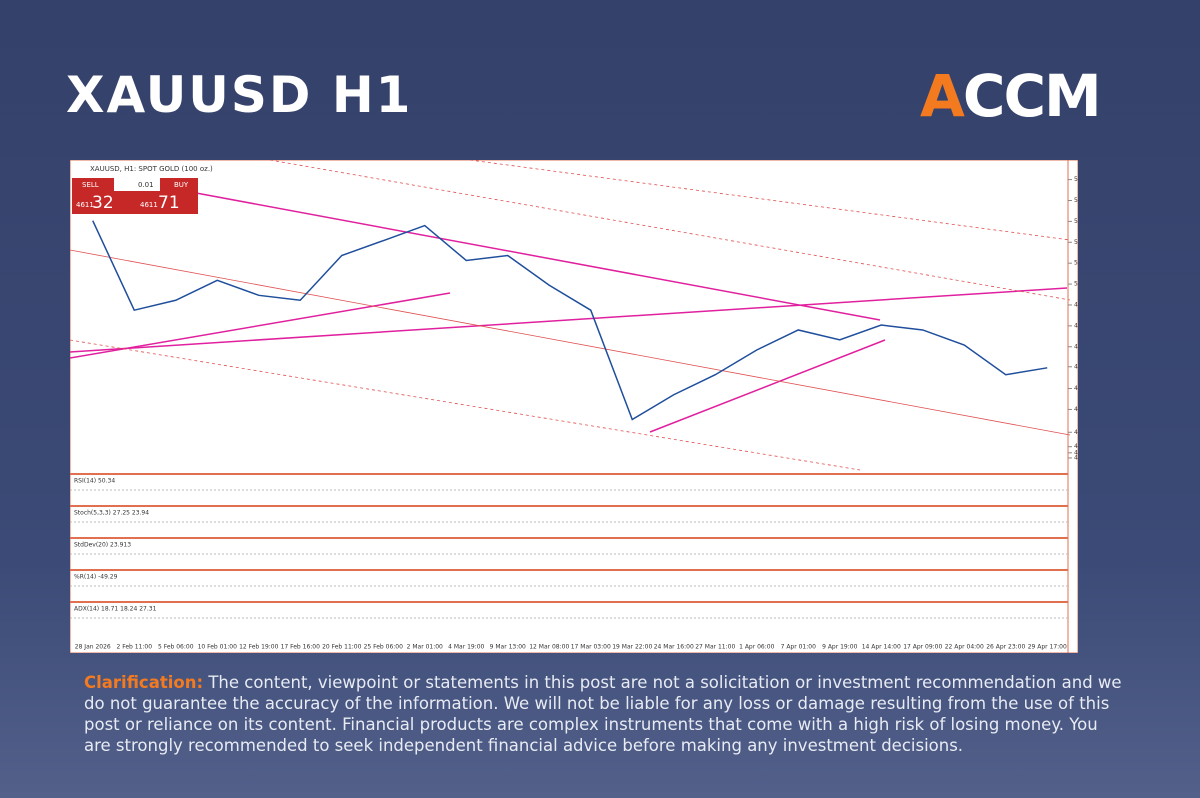  Describe the element at coordinates (1076, 452) in the screenshot. I see `y-tick-label: 4176.80` at that location.